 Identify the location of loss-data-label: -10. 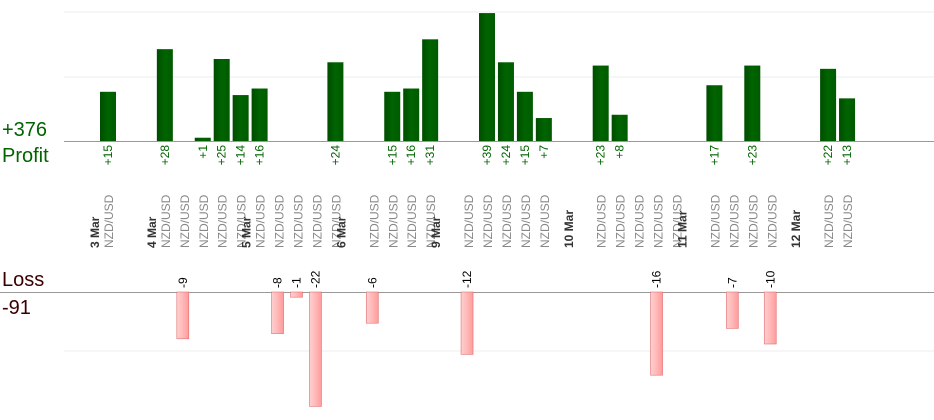
(770, 279).